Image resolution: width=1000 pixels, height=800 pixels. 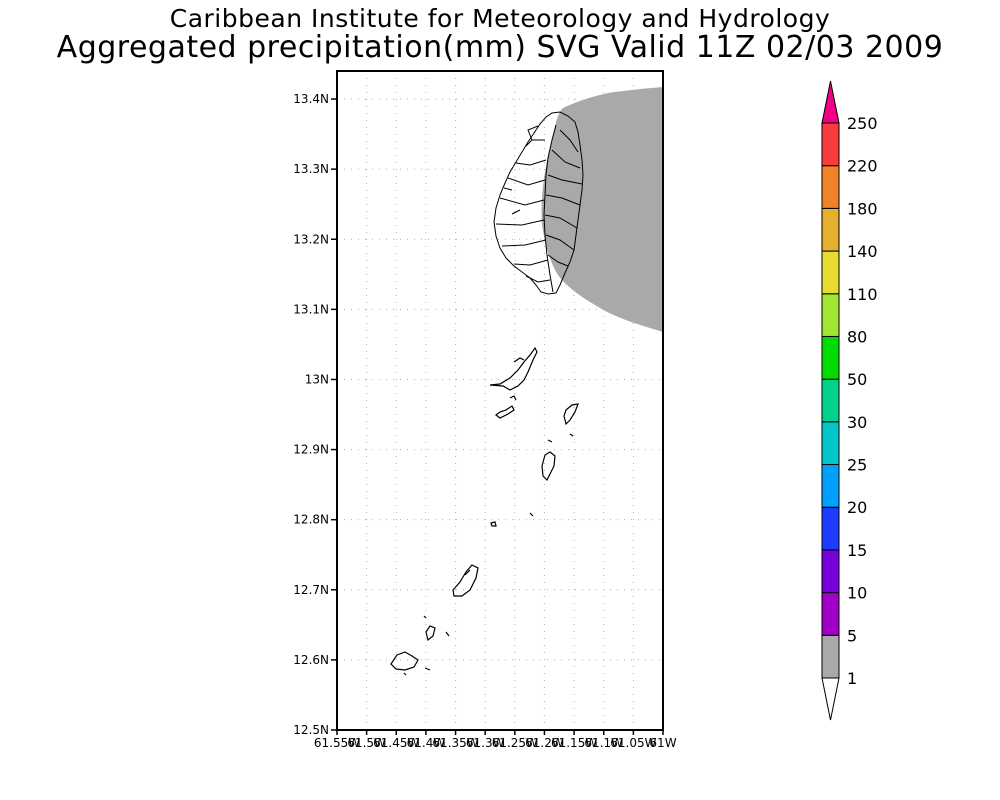 What do you see at coordinates (311, 590) in the screenshot?
I see `lat-tick-label: 12.7N` at bounding box center [311, 590].